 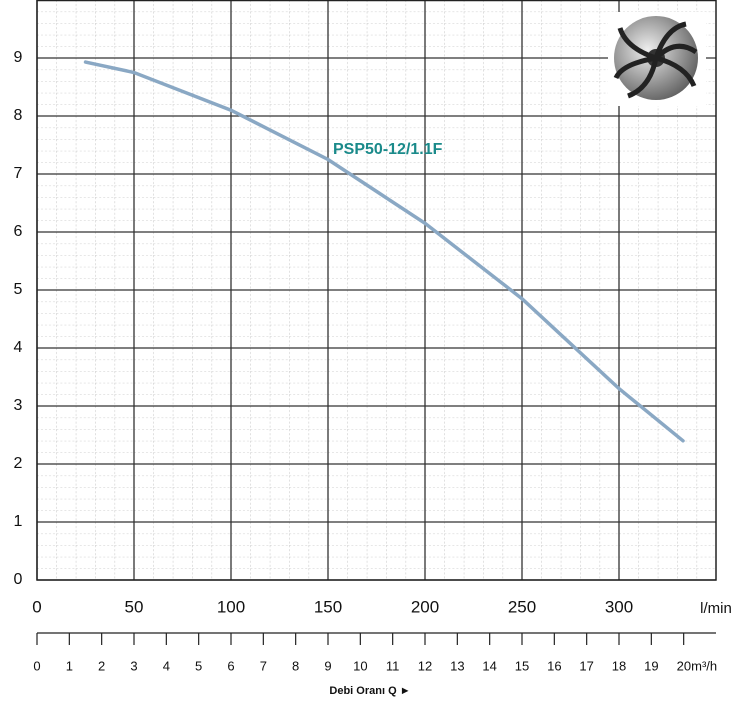 I want to click on y-tick-label: 5, so click(x=18, y=289).